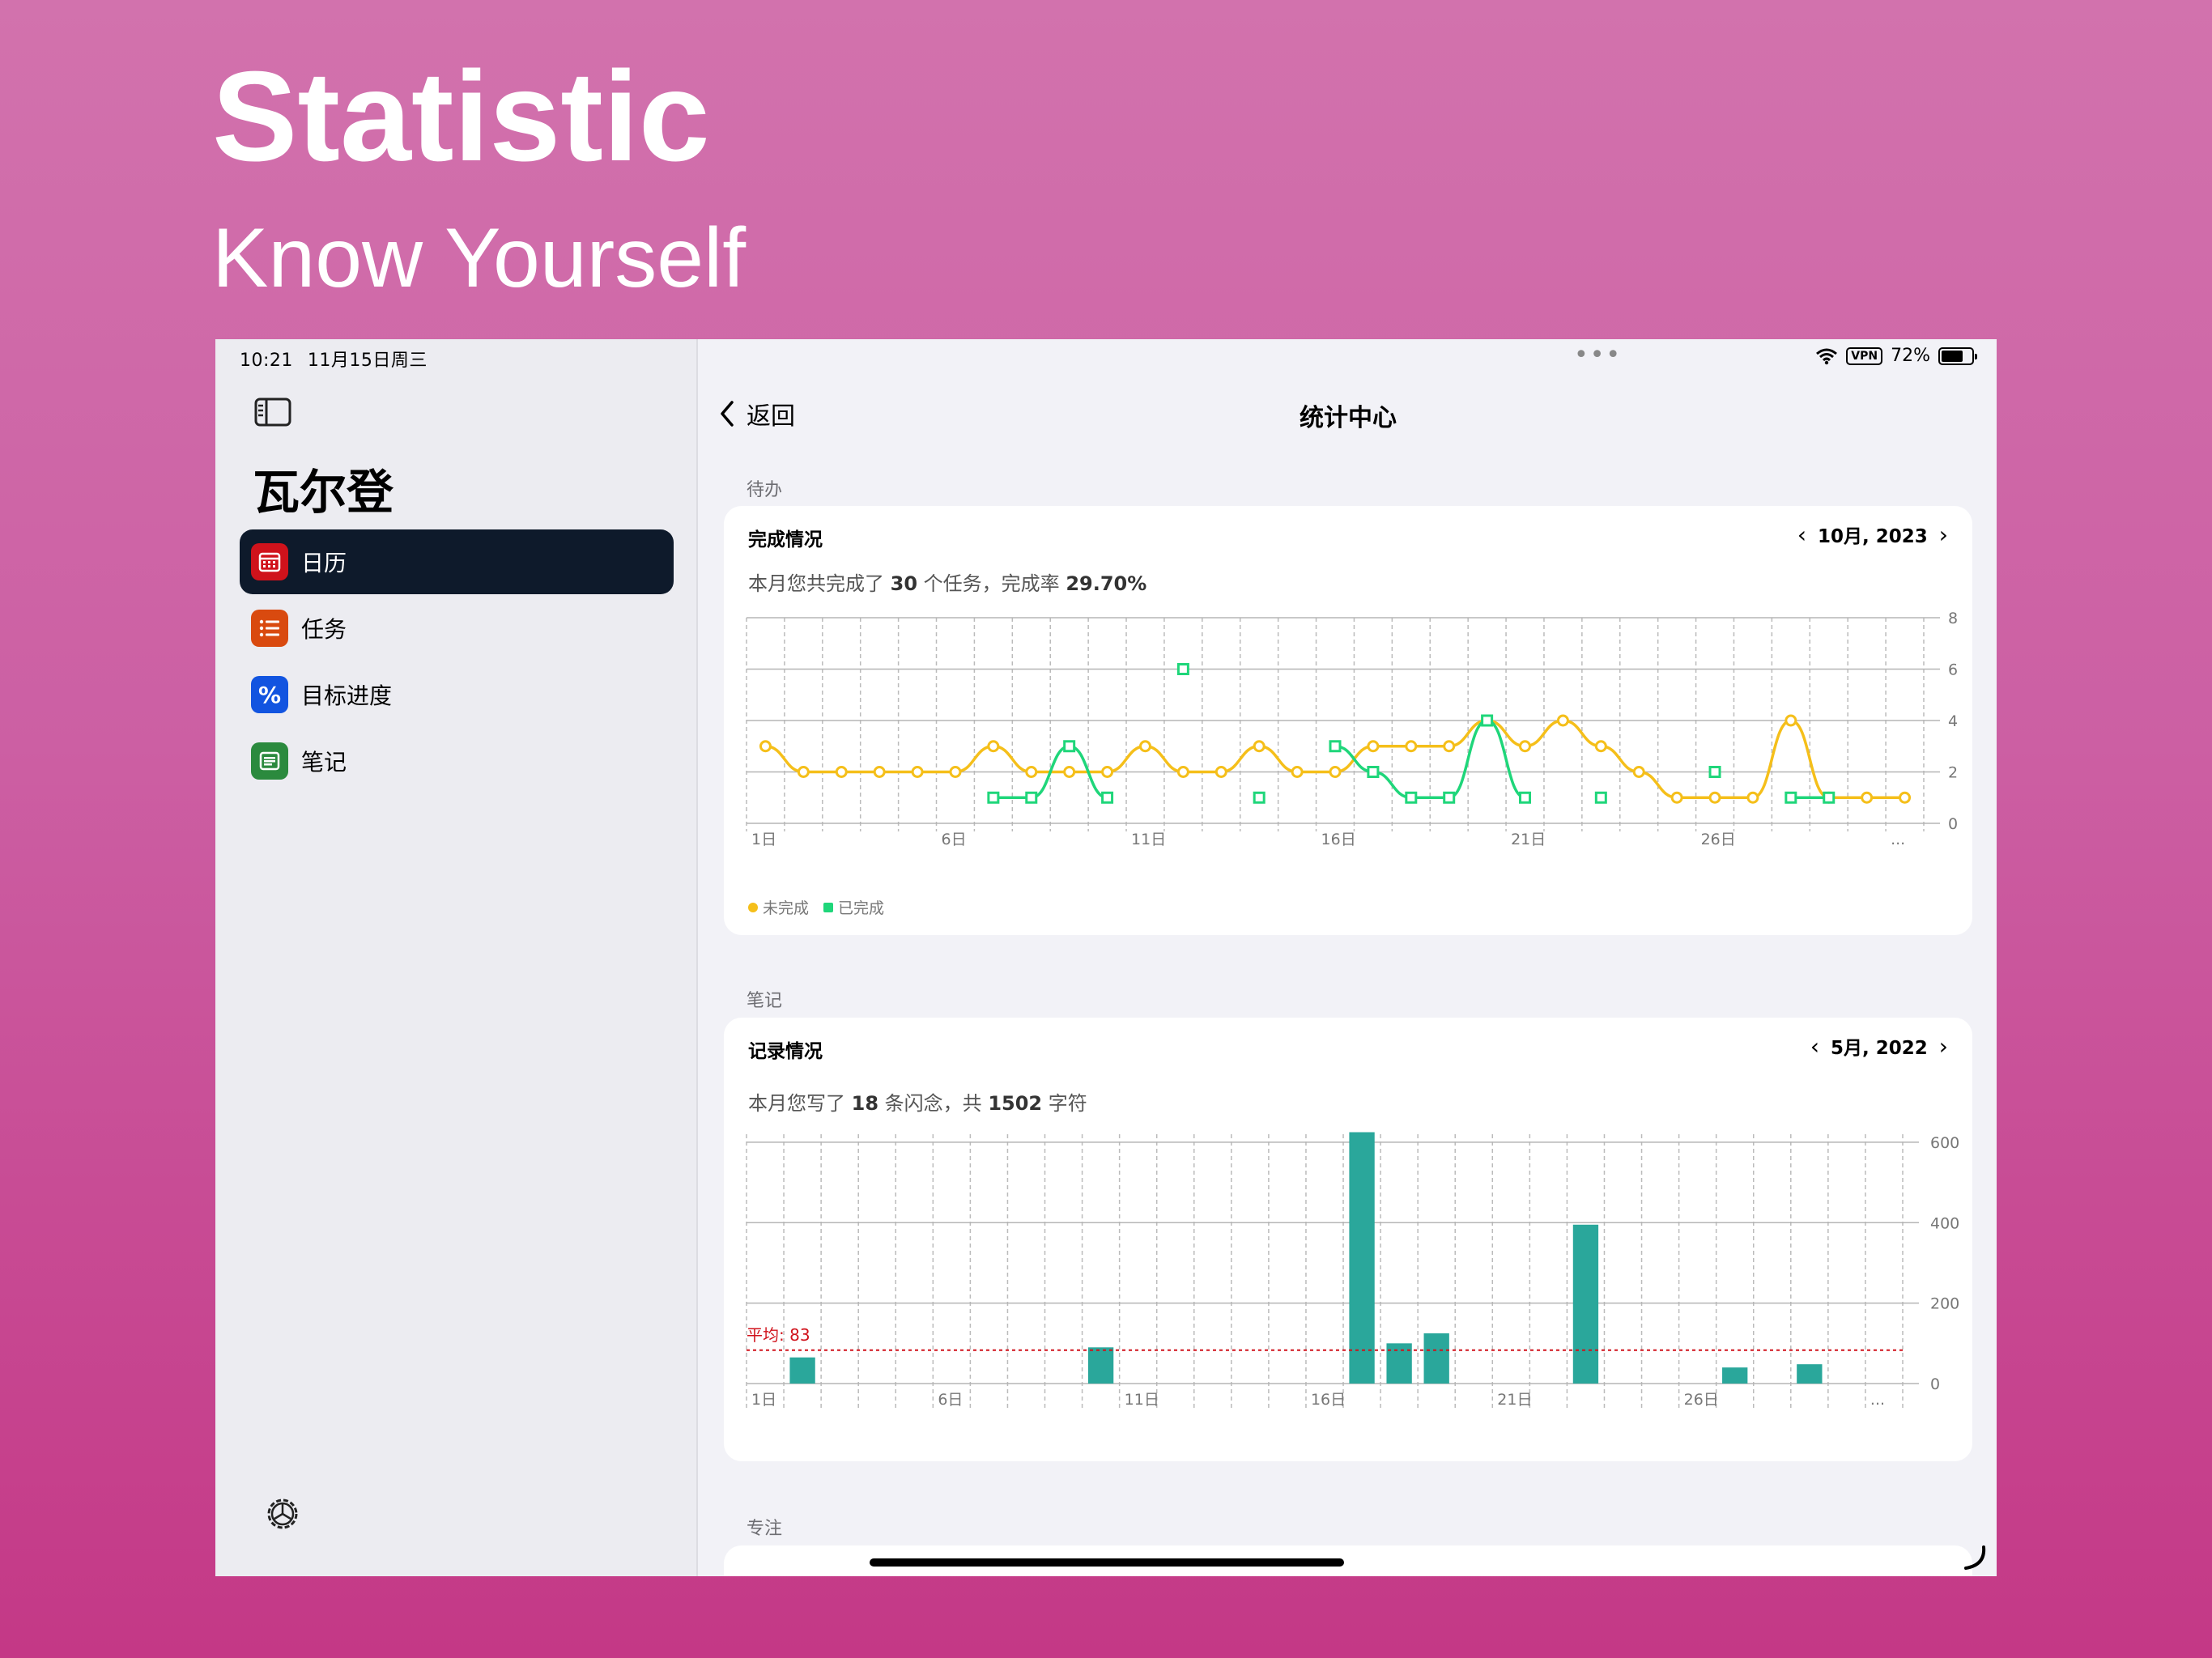 The width and height of the screenshot is (2212, 1658). Describe the element at coordinates (1827, 356) in the screenshot. I see `wifi-icon` at that location.